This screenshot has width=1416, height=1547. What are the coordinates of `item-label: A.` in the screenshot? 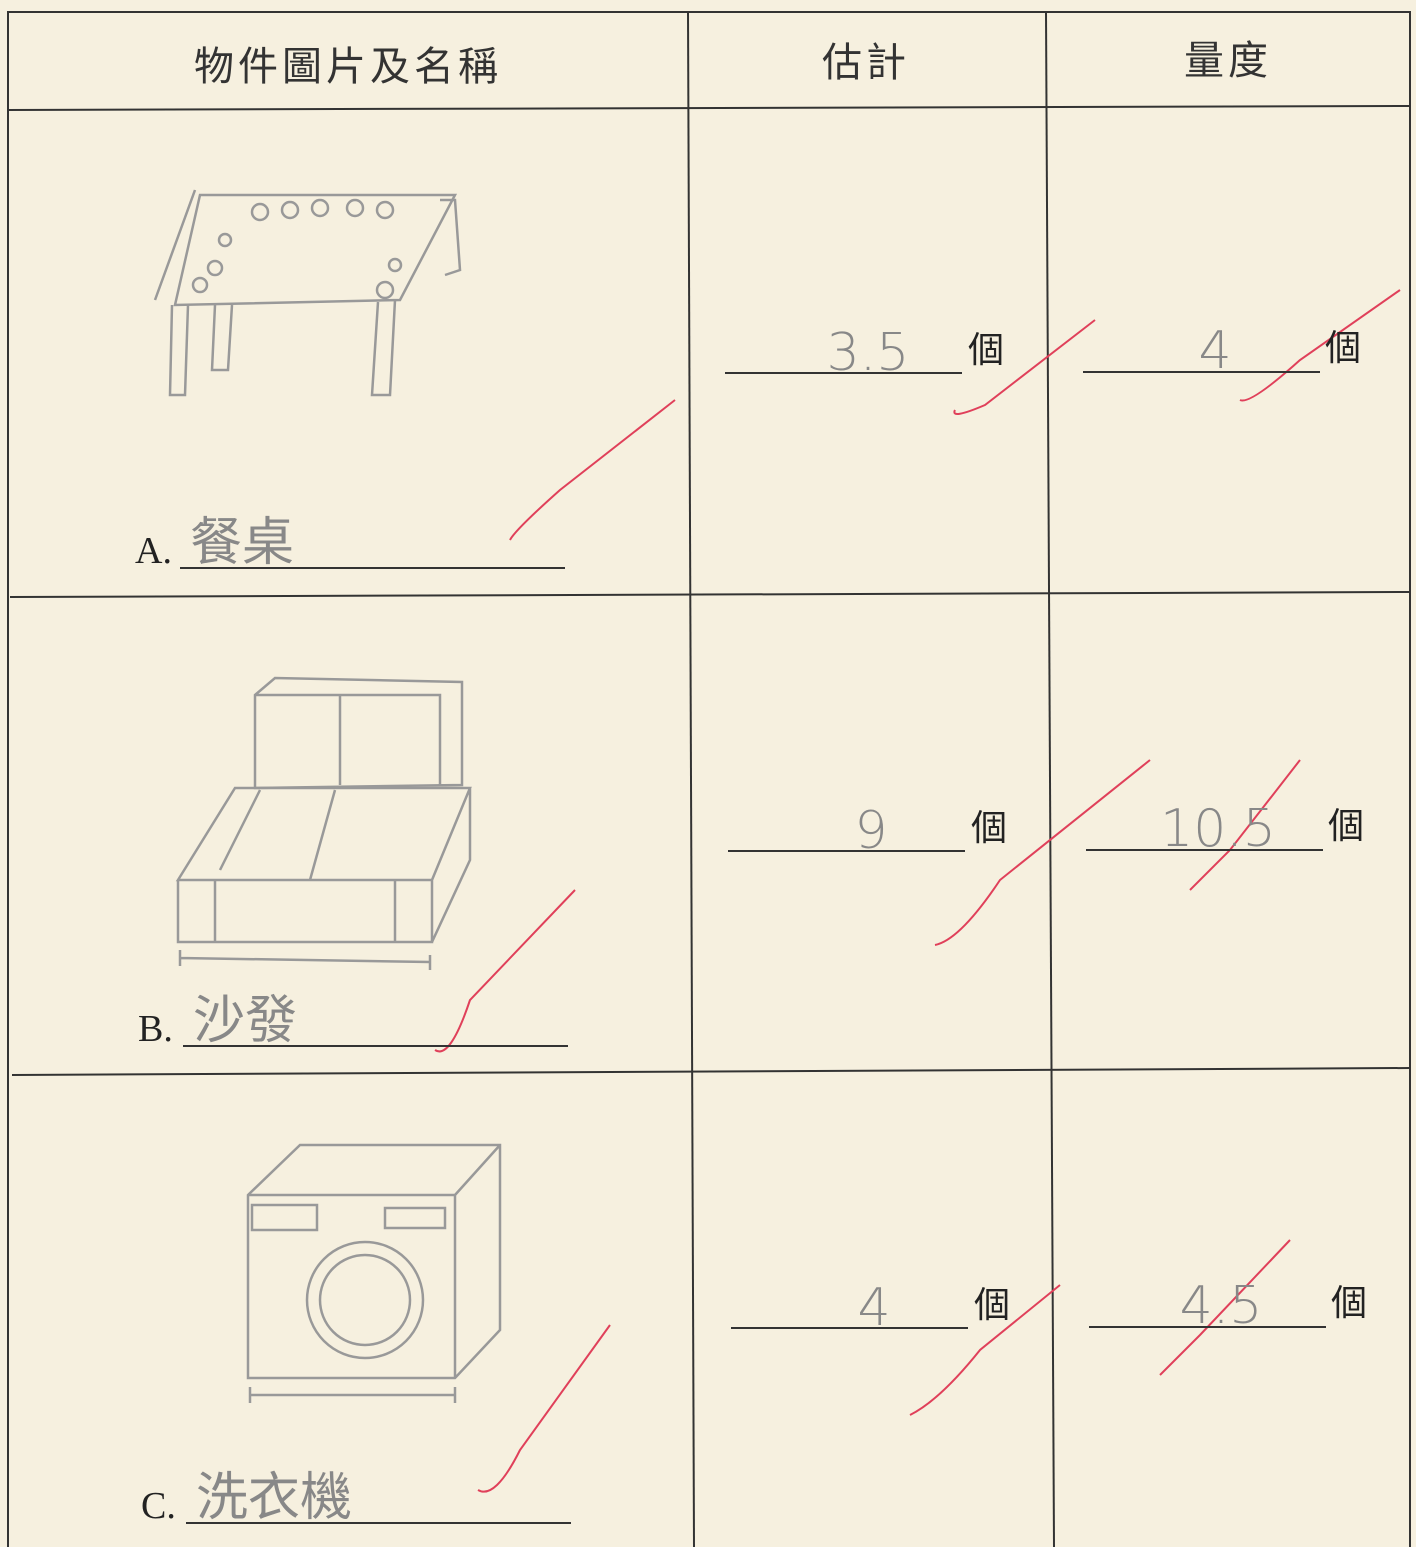 It's located at (153, 551).